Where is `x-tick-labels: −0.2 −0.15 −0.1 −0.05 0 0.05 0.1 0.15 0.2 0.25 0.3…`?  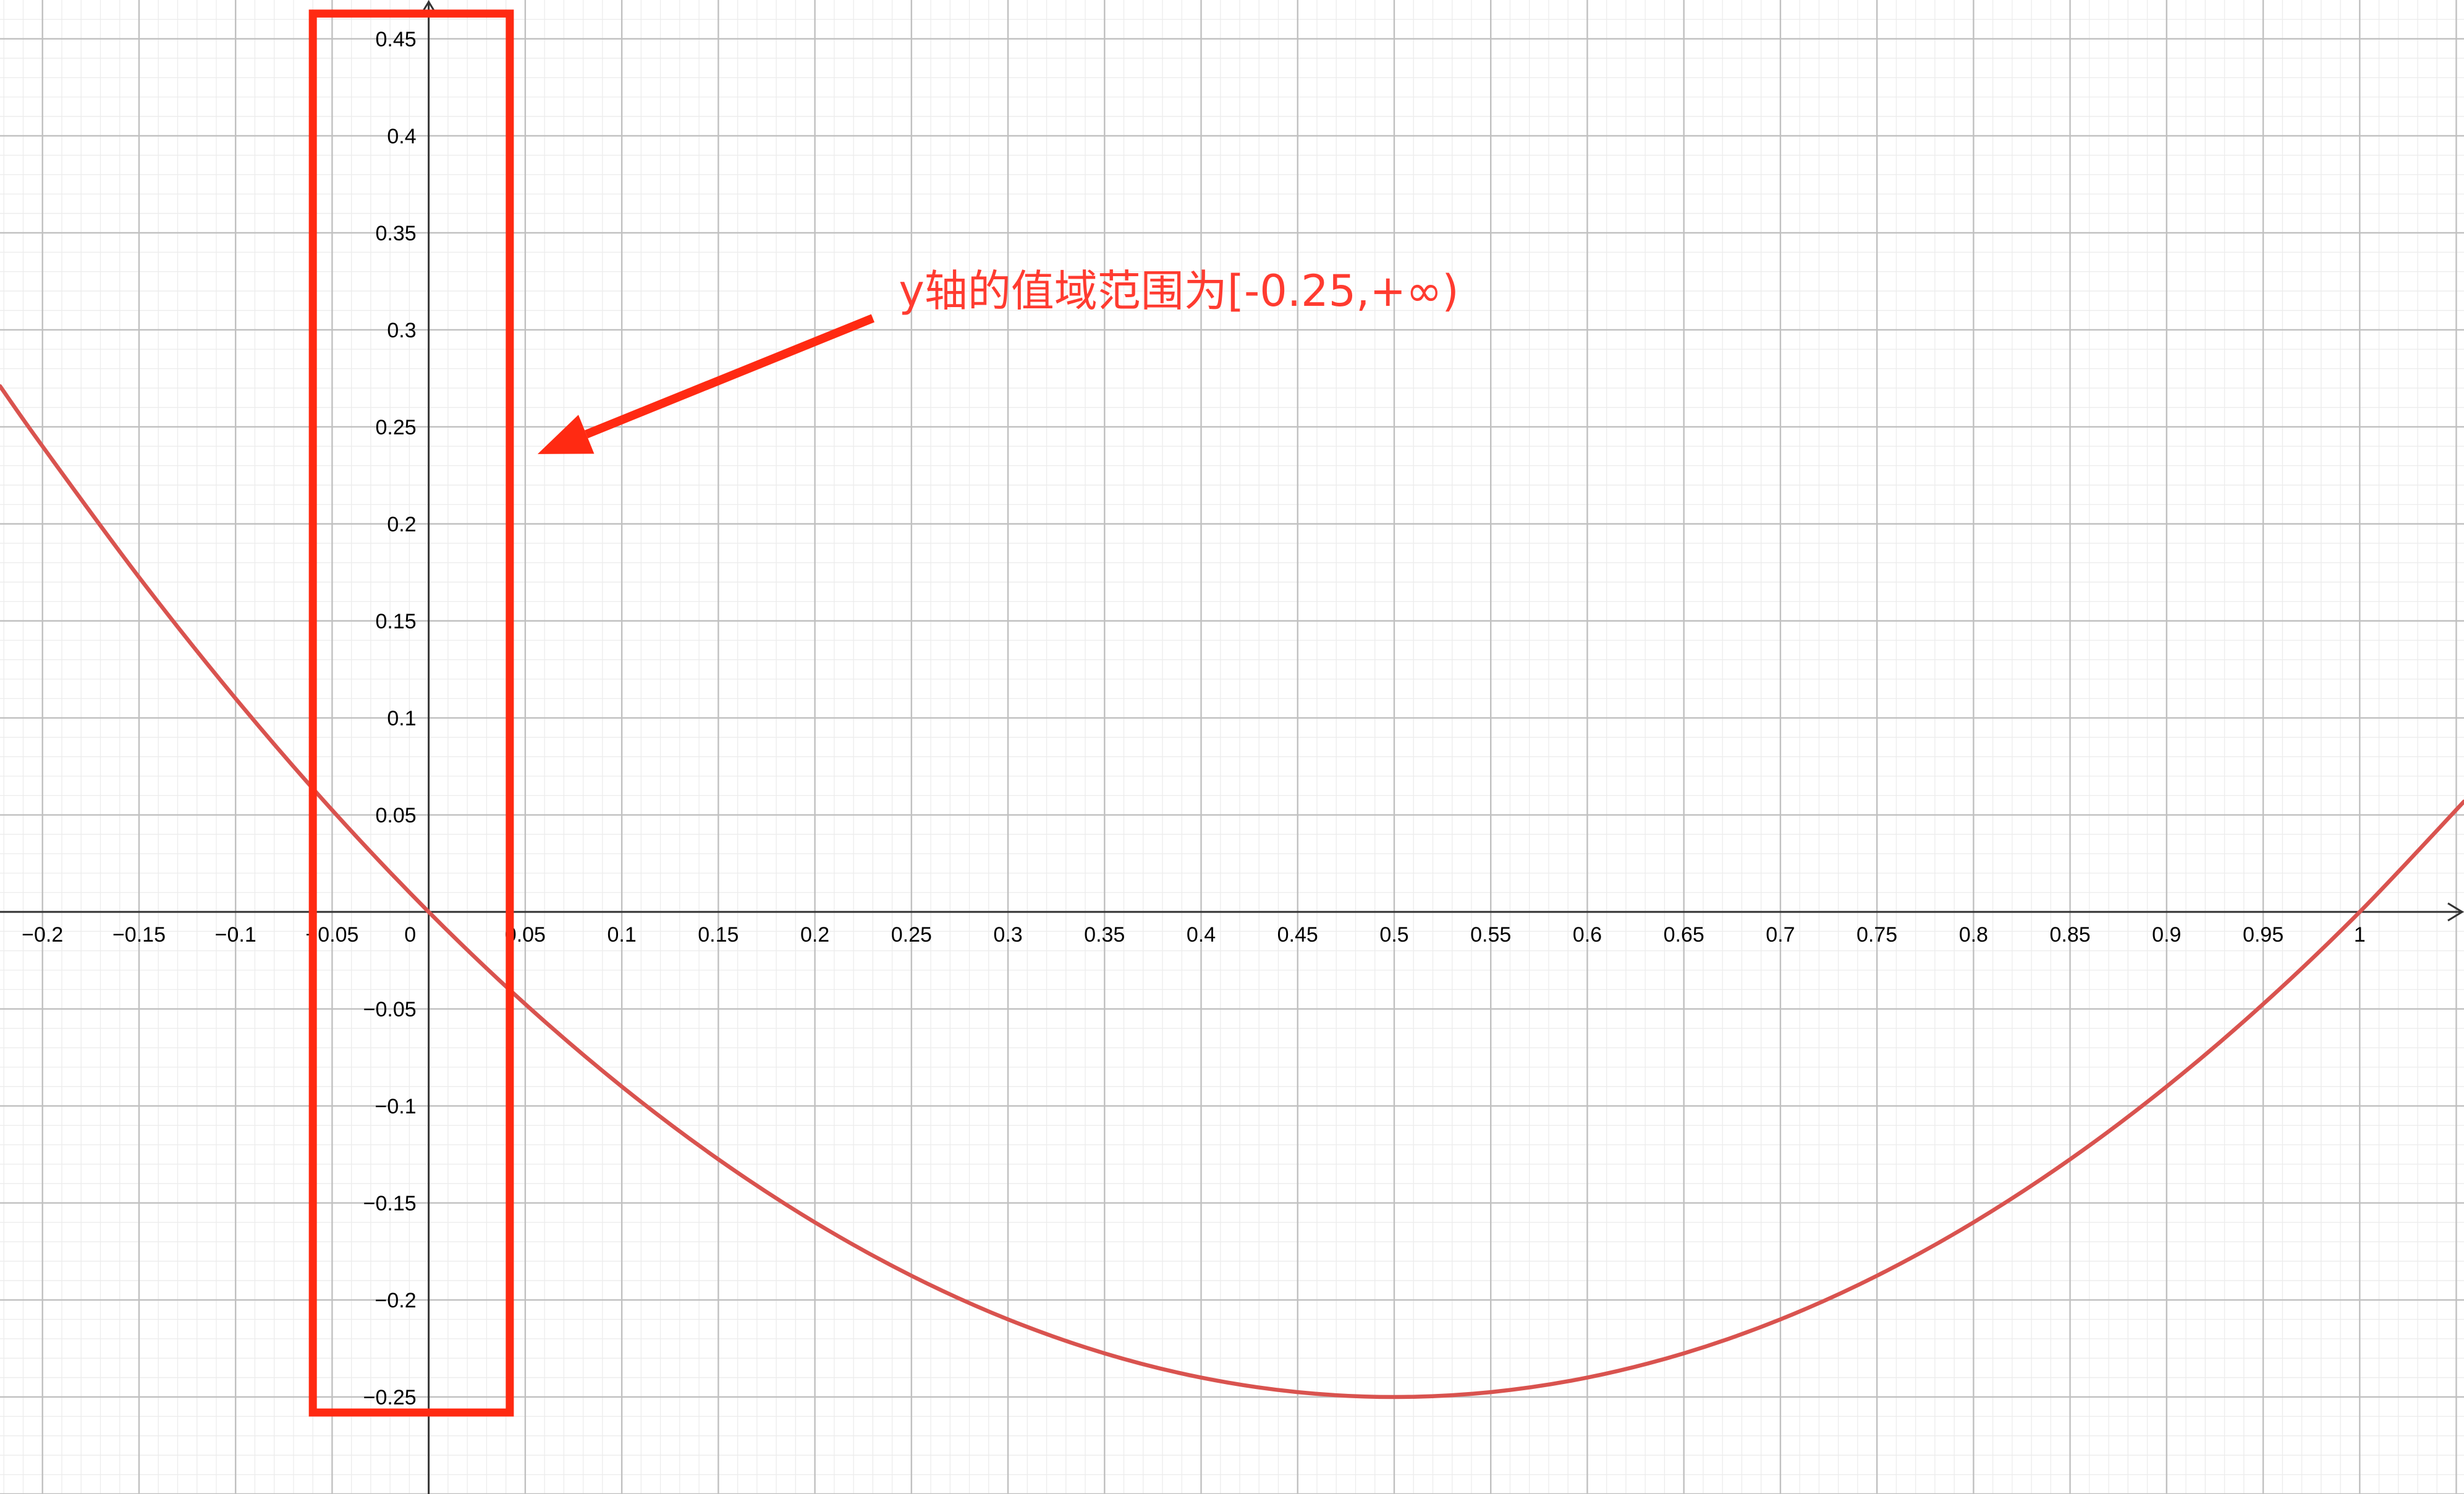
x-tick-labels: −0.2 −0.15 −0.1 −0.05 0 0.05 0.1 0.15 0.2 0.25 0.3… is located at coordinates (1194, 935).